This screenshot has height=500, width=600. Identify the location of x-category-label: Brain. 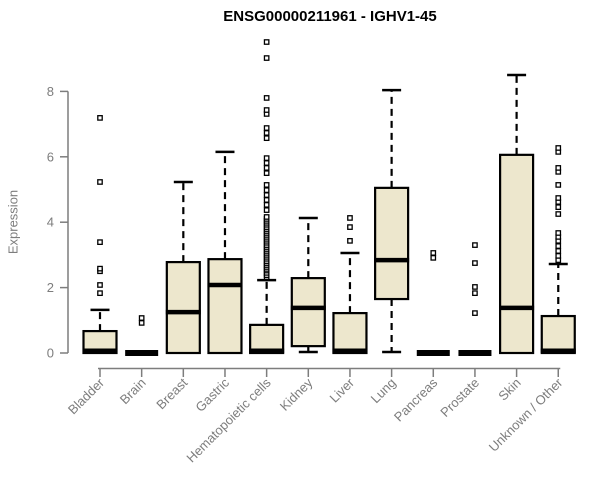
(133, 391).